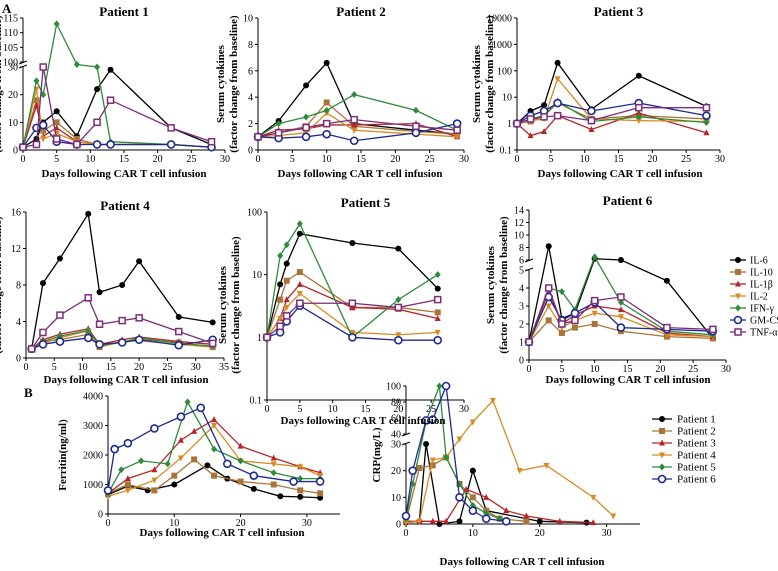 Image resolution: width=778 pixels, height=571 pixels. Describe the element at coordinates (619, 11) in the screenshot. I see `panel-title: Patient 3` at that location.